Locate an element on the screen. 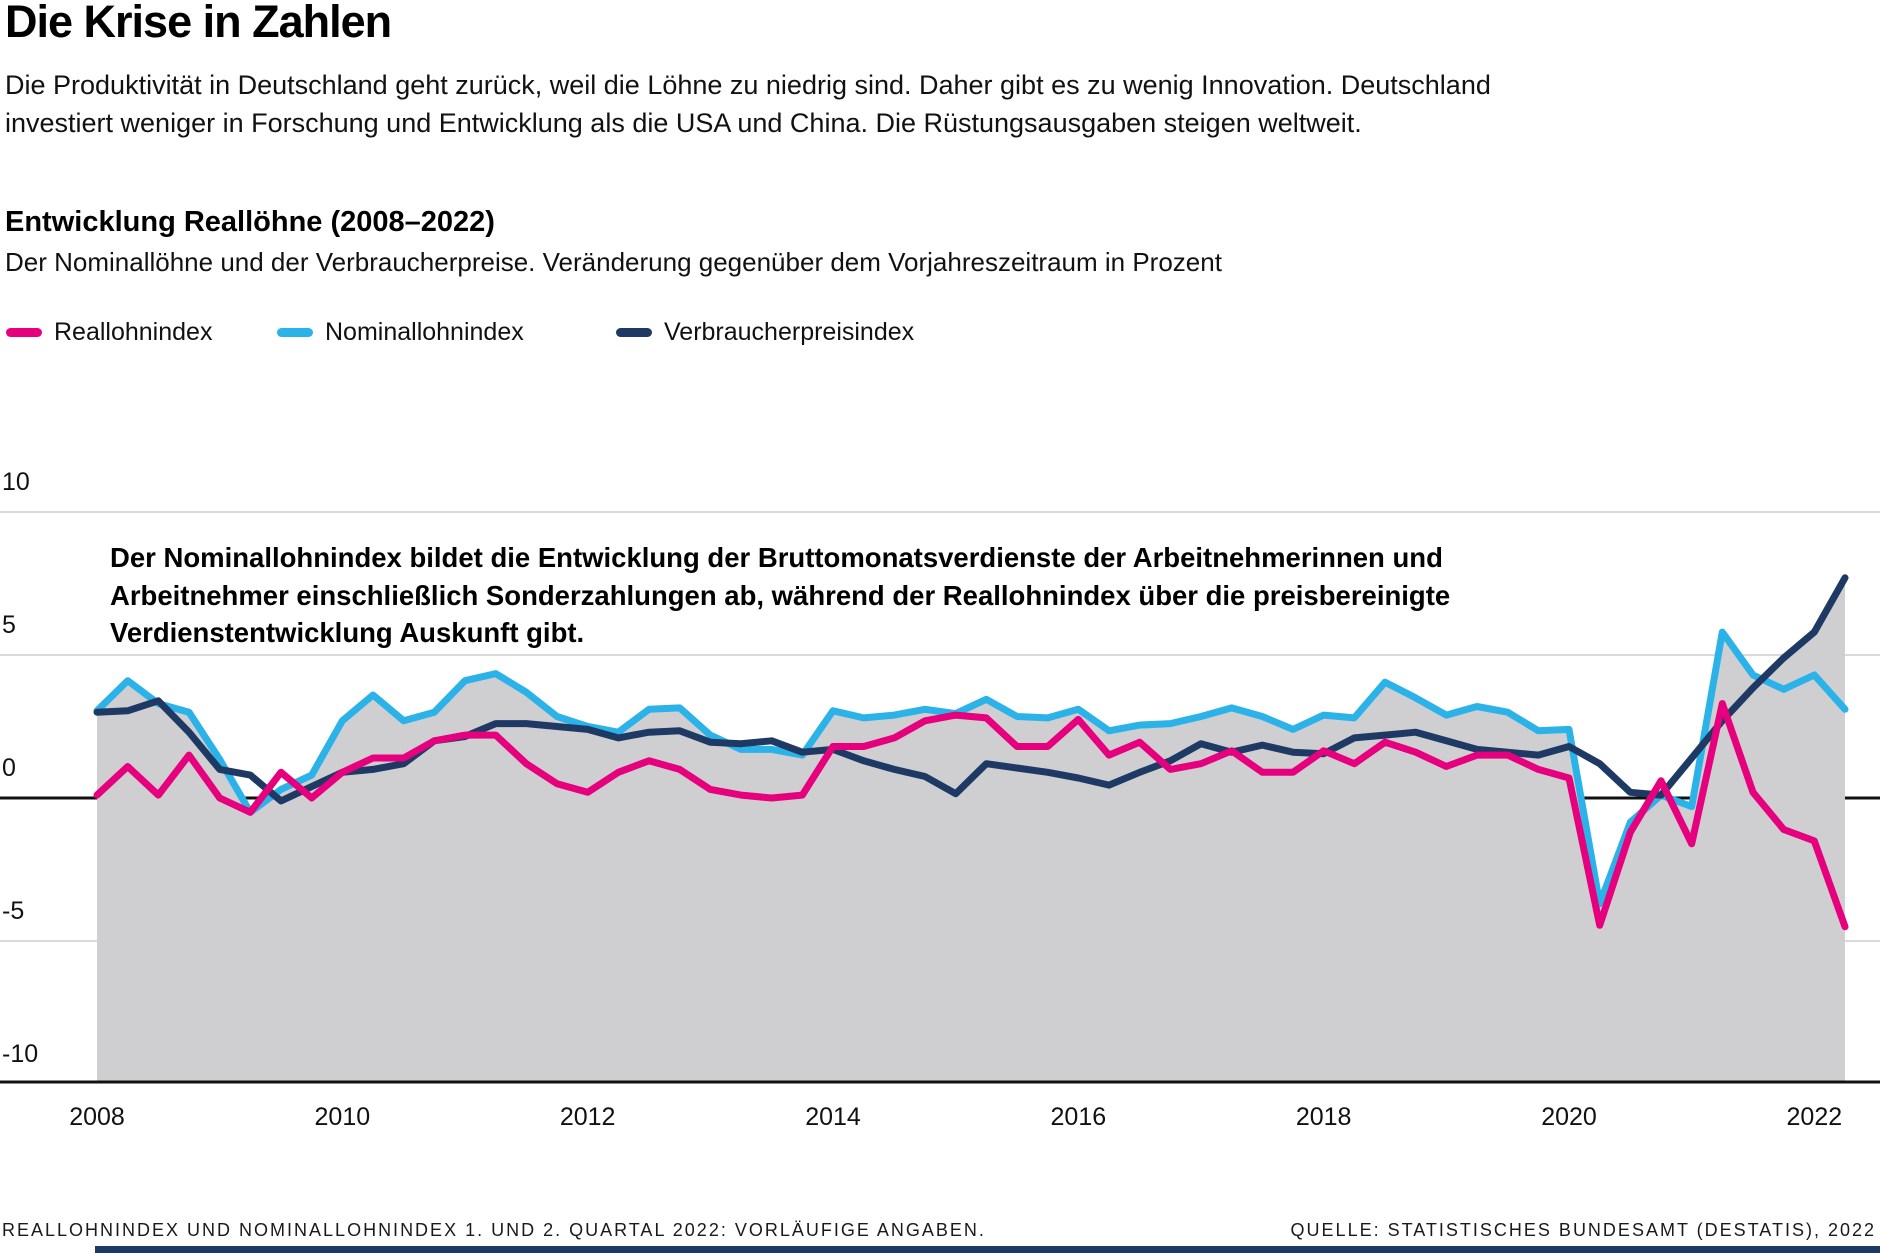 This screenshot has width=1880, height=1253. page-title: Die Krise in Zahlen is located at coordinates (198, 23).